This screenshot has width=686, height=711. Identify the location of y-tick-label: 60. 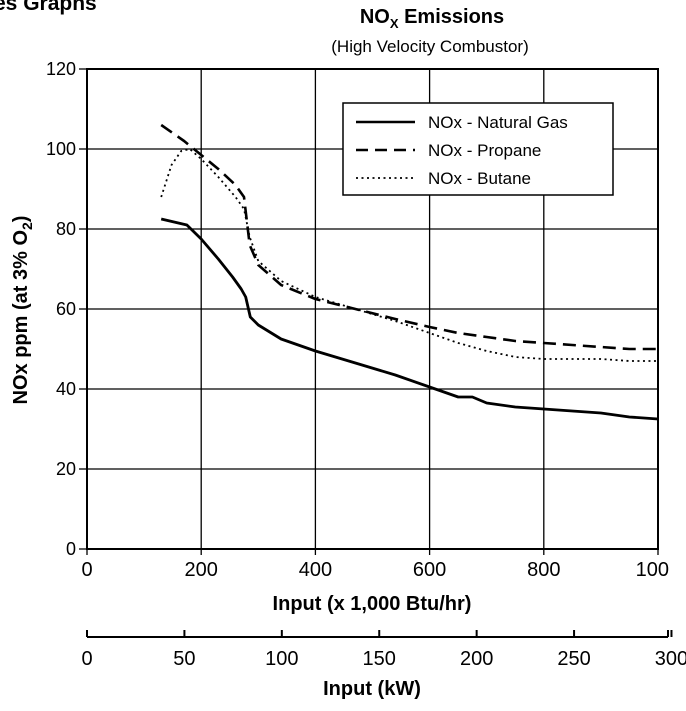
(66, 309).